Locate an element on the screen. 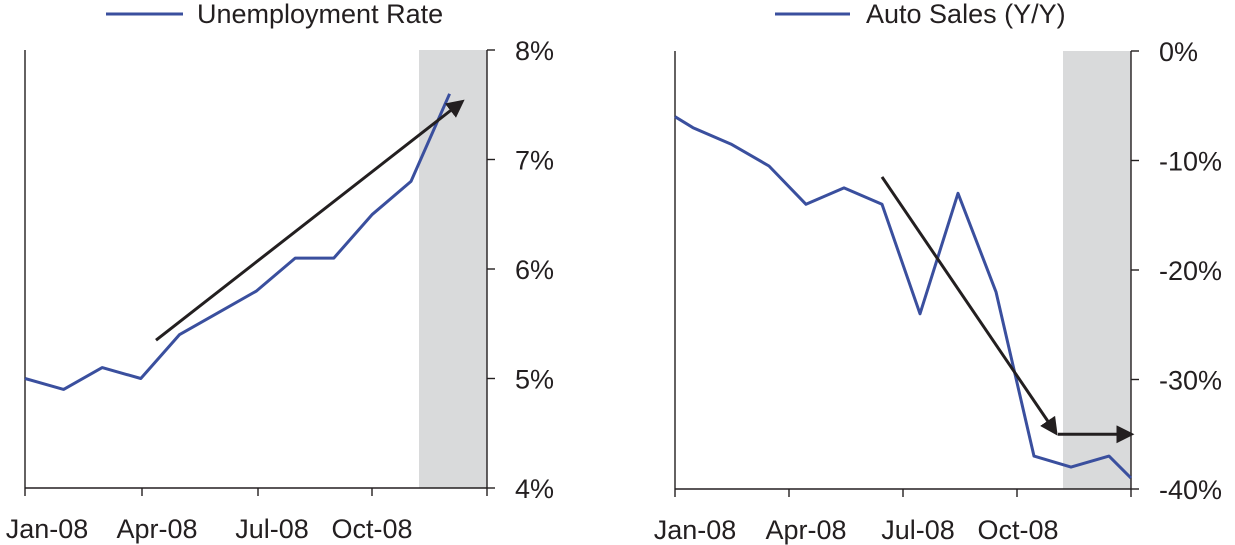  y-tick-label: 6% is located at coordinates (534, 270).